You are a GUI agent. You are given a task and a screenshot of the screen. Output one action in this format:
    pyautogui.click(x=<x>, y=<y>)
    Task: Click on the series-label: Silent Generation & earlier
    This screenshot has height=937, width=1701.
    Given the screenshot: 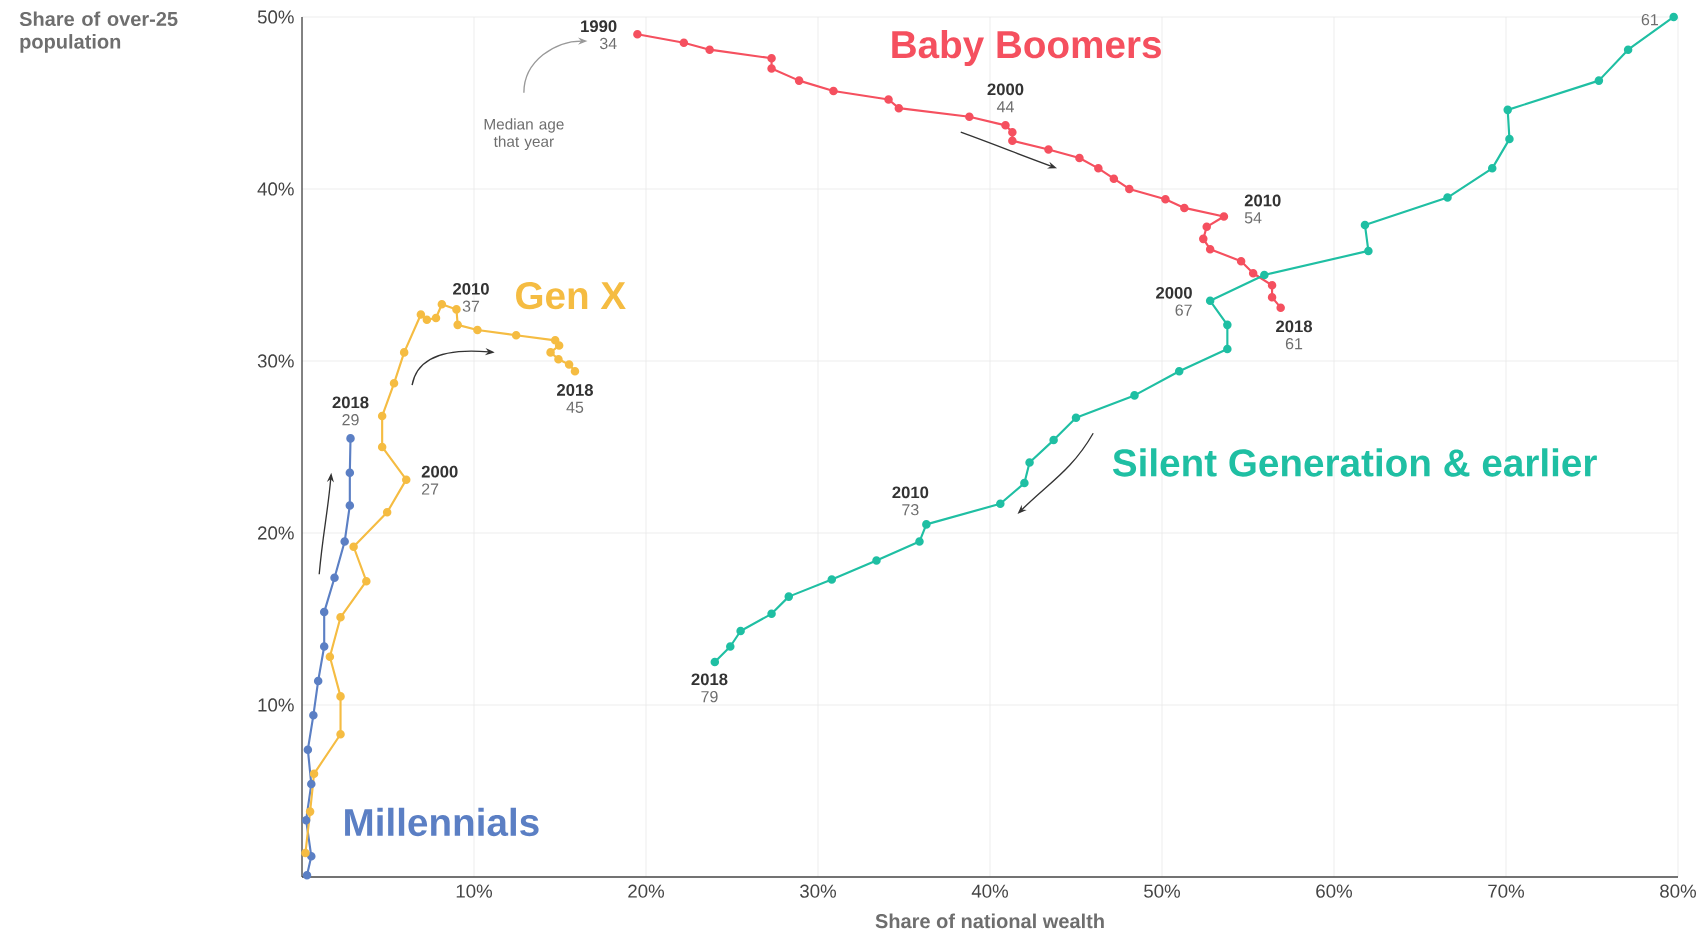 What is the action you would take?
    pyautogui.click(x=1354, y=462)
    